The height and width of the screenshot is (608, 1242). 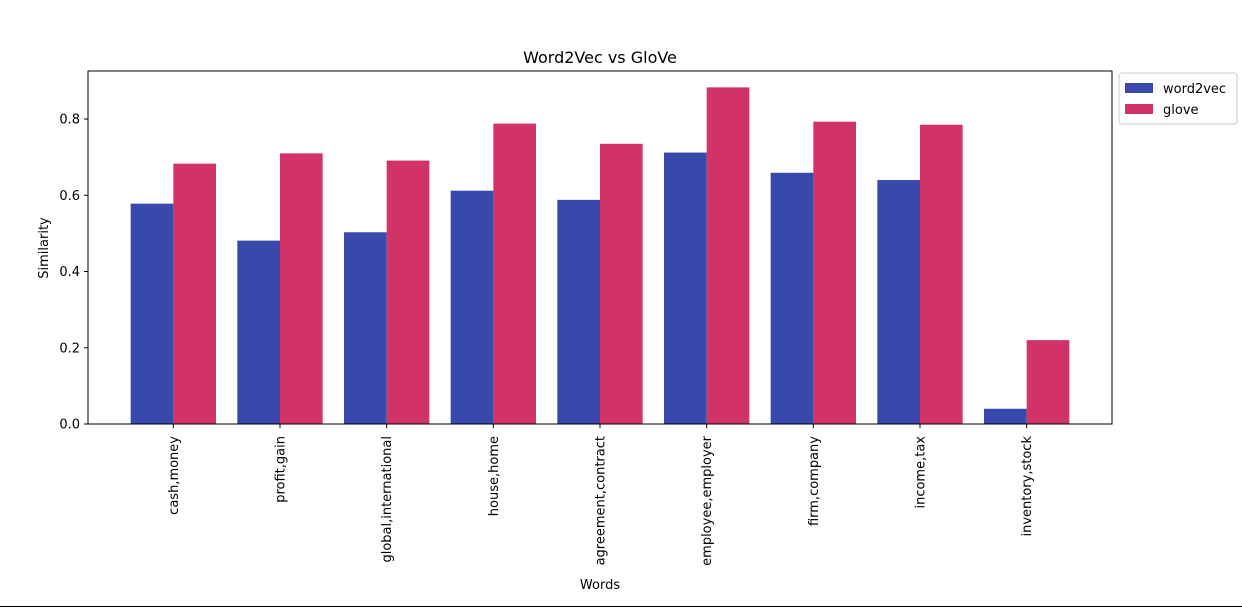 I want to click on x-tick-label-2: global,international, so click(x=387, y=499).